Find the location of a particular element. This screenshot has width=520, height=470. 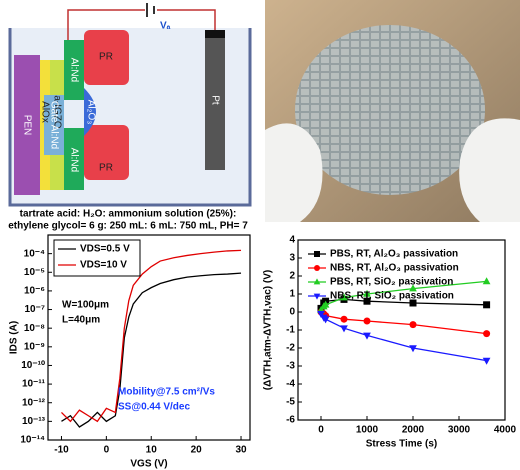

y-tick-label: -5 is located at coordinates (290, 402).